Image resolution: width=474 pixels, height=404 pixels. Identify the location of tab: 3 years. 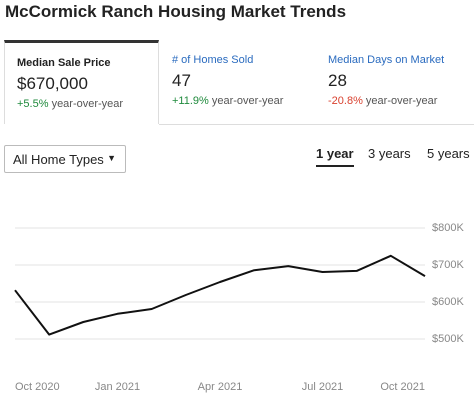
(389, 153).